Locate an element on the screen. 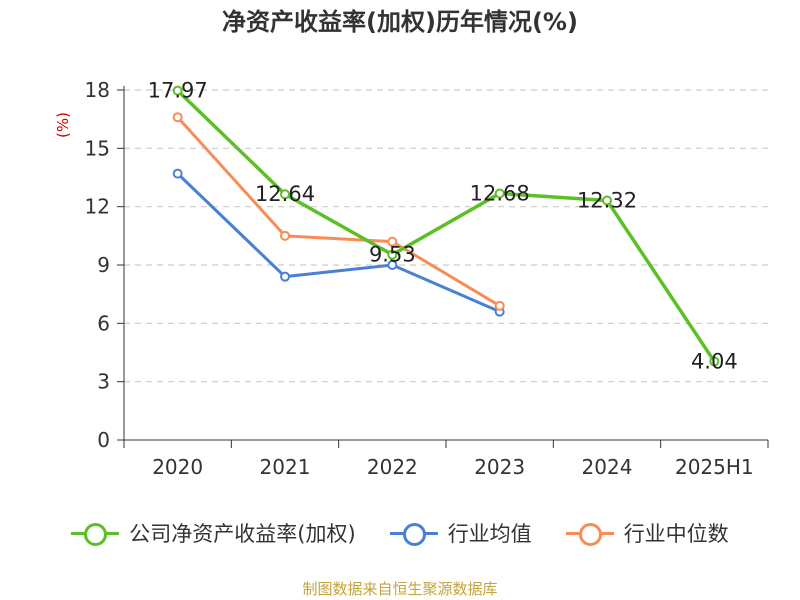  point-industry-avg-2021 is located at coordinates (285, 276).